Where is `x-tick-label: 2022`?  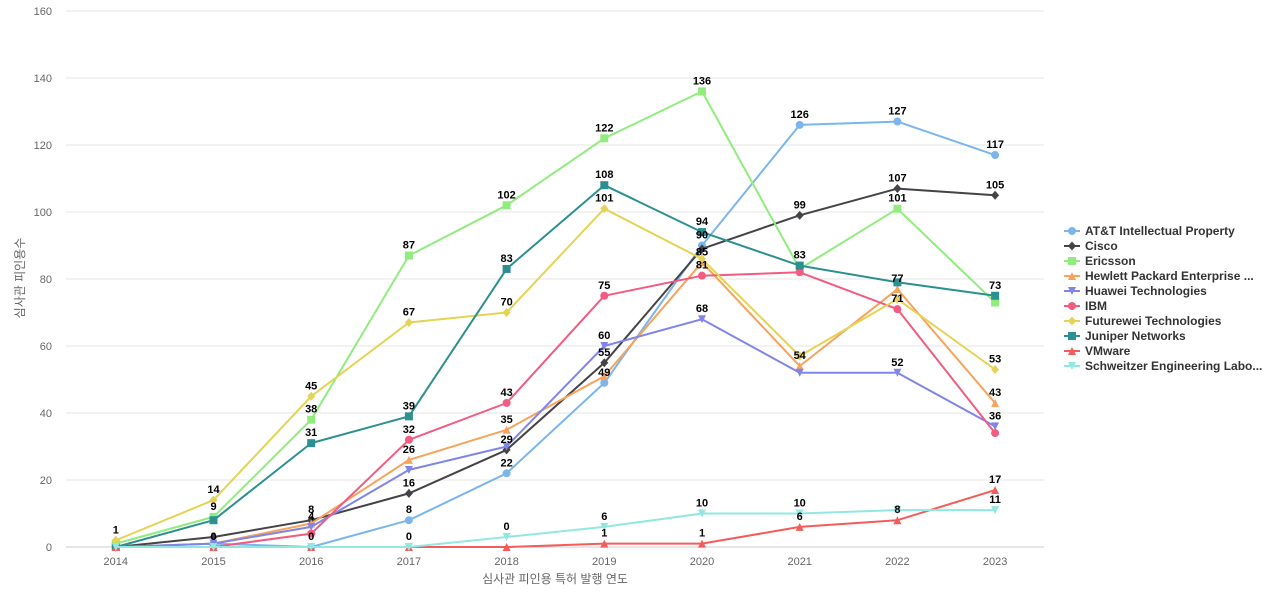
x-tick-label: 2022 is located at coordinates (897, 562).